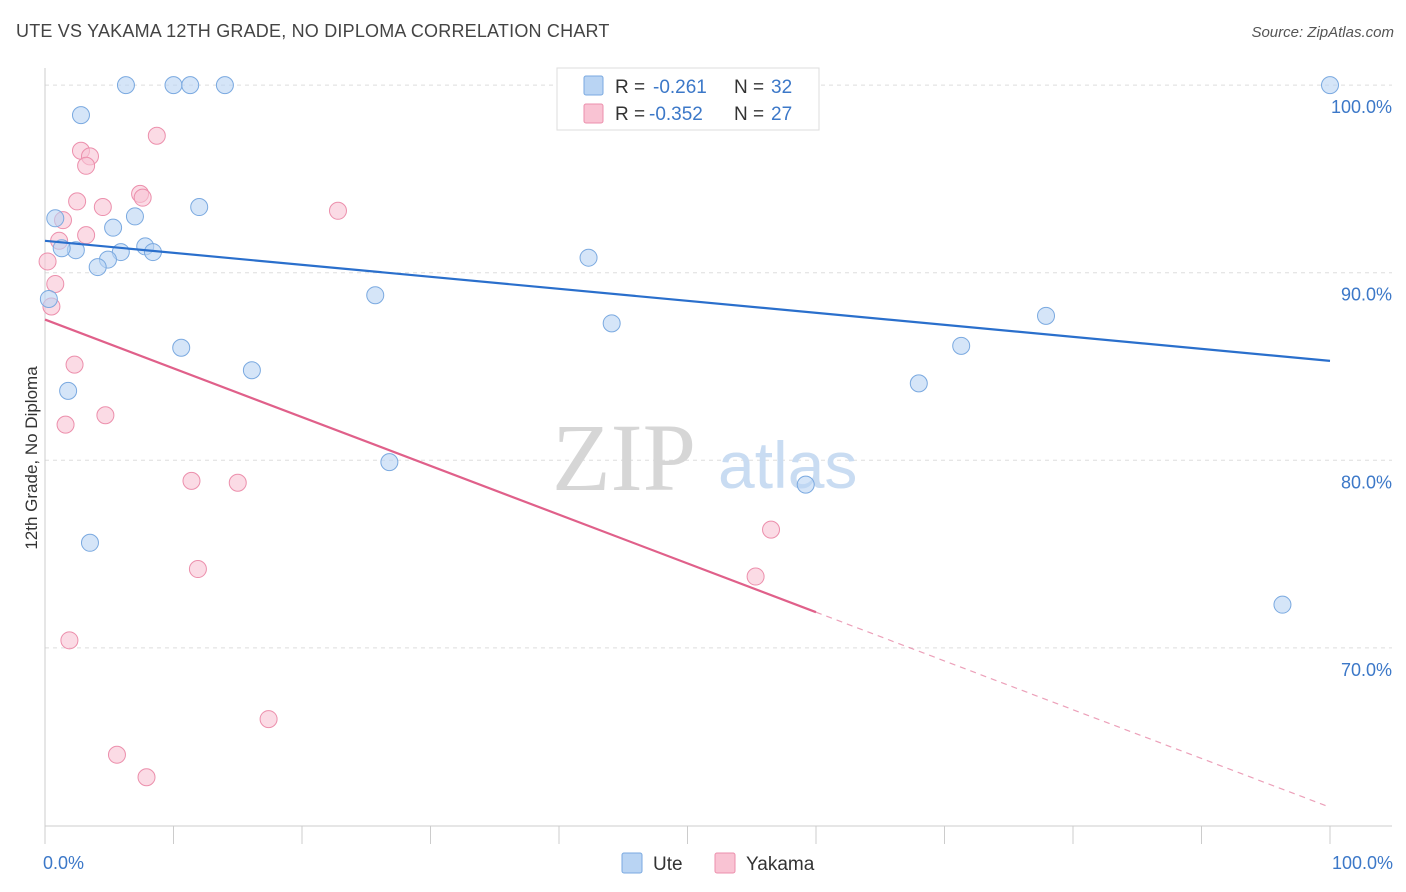  What do you see at coordinates (781, 87) in the screenshot?
I see `ute-n-value: 32` at bounding box center [781, 87].